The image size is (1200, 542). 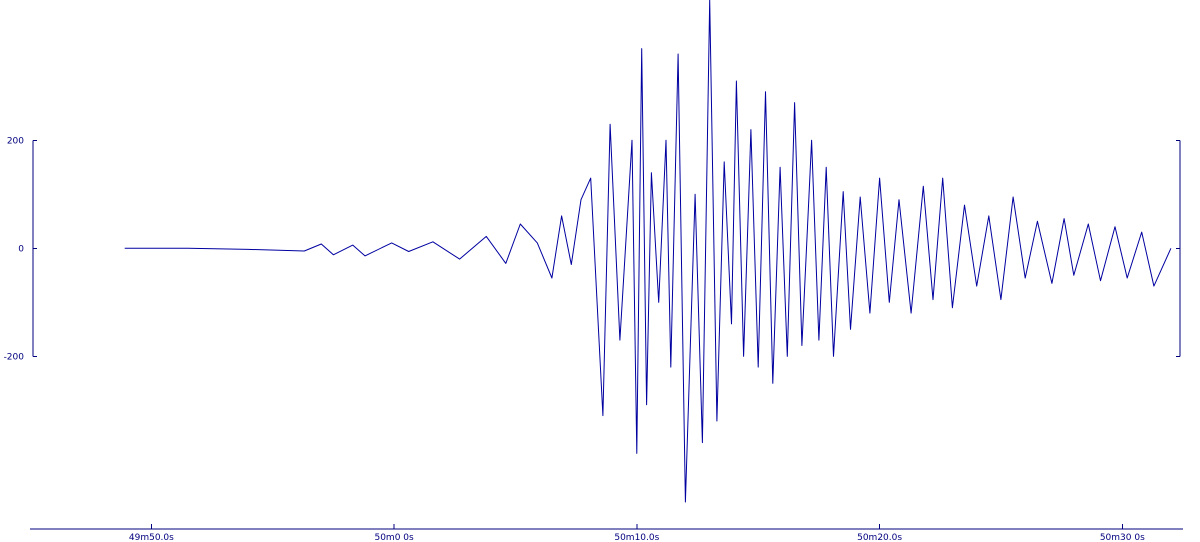 I want to click on x-tick-label: 50m20.0s, so click(x=879, y=537).